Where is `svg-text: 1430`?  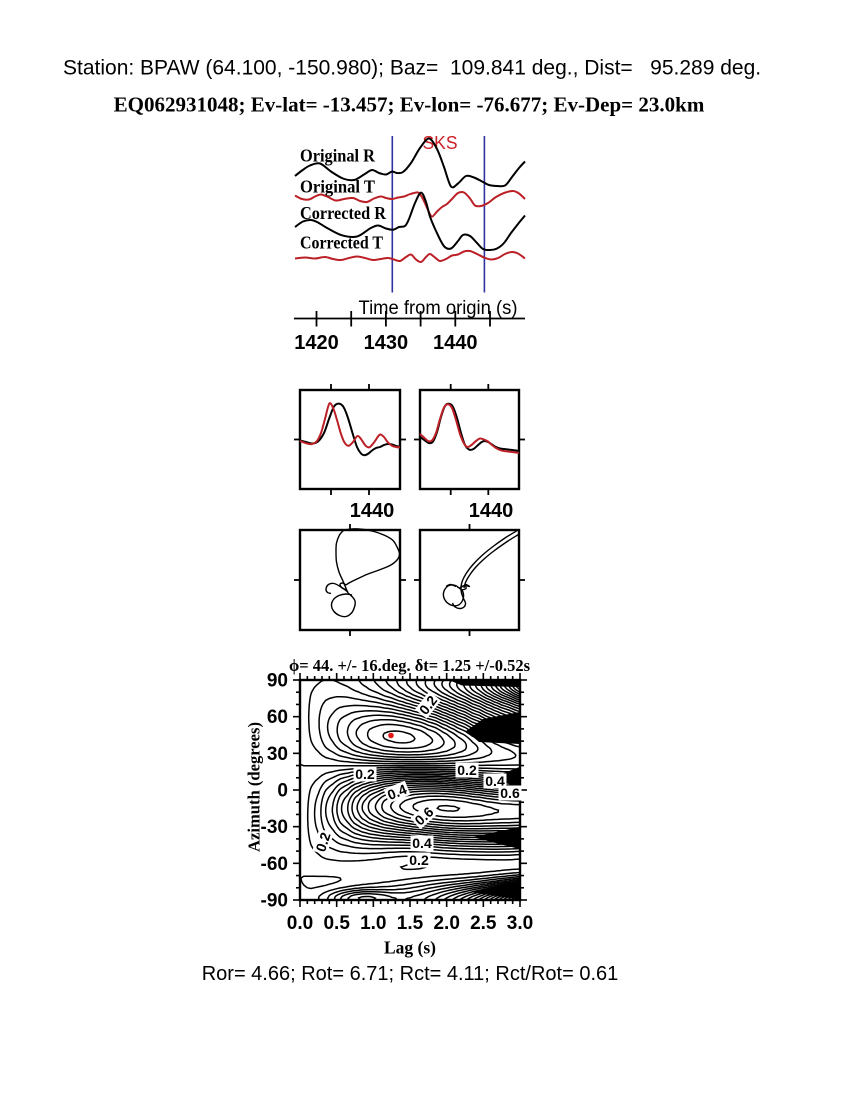
svg-text: 1430 is located at coordinates (386, 343).